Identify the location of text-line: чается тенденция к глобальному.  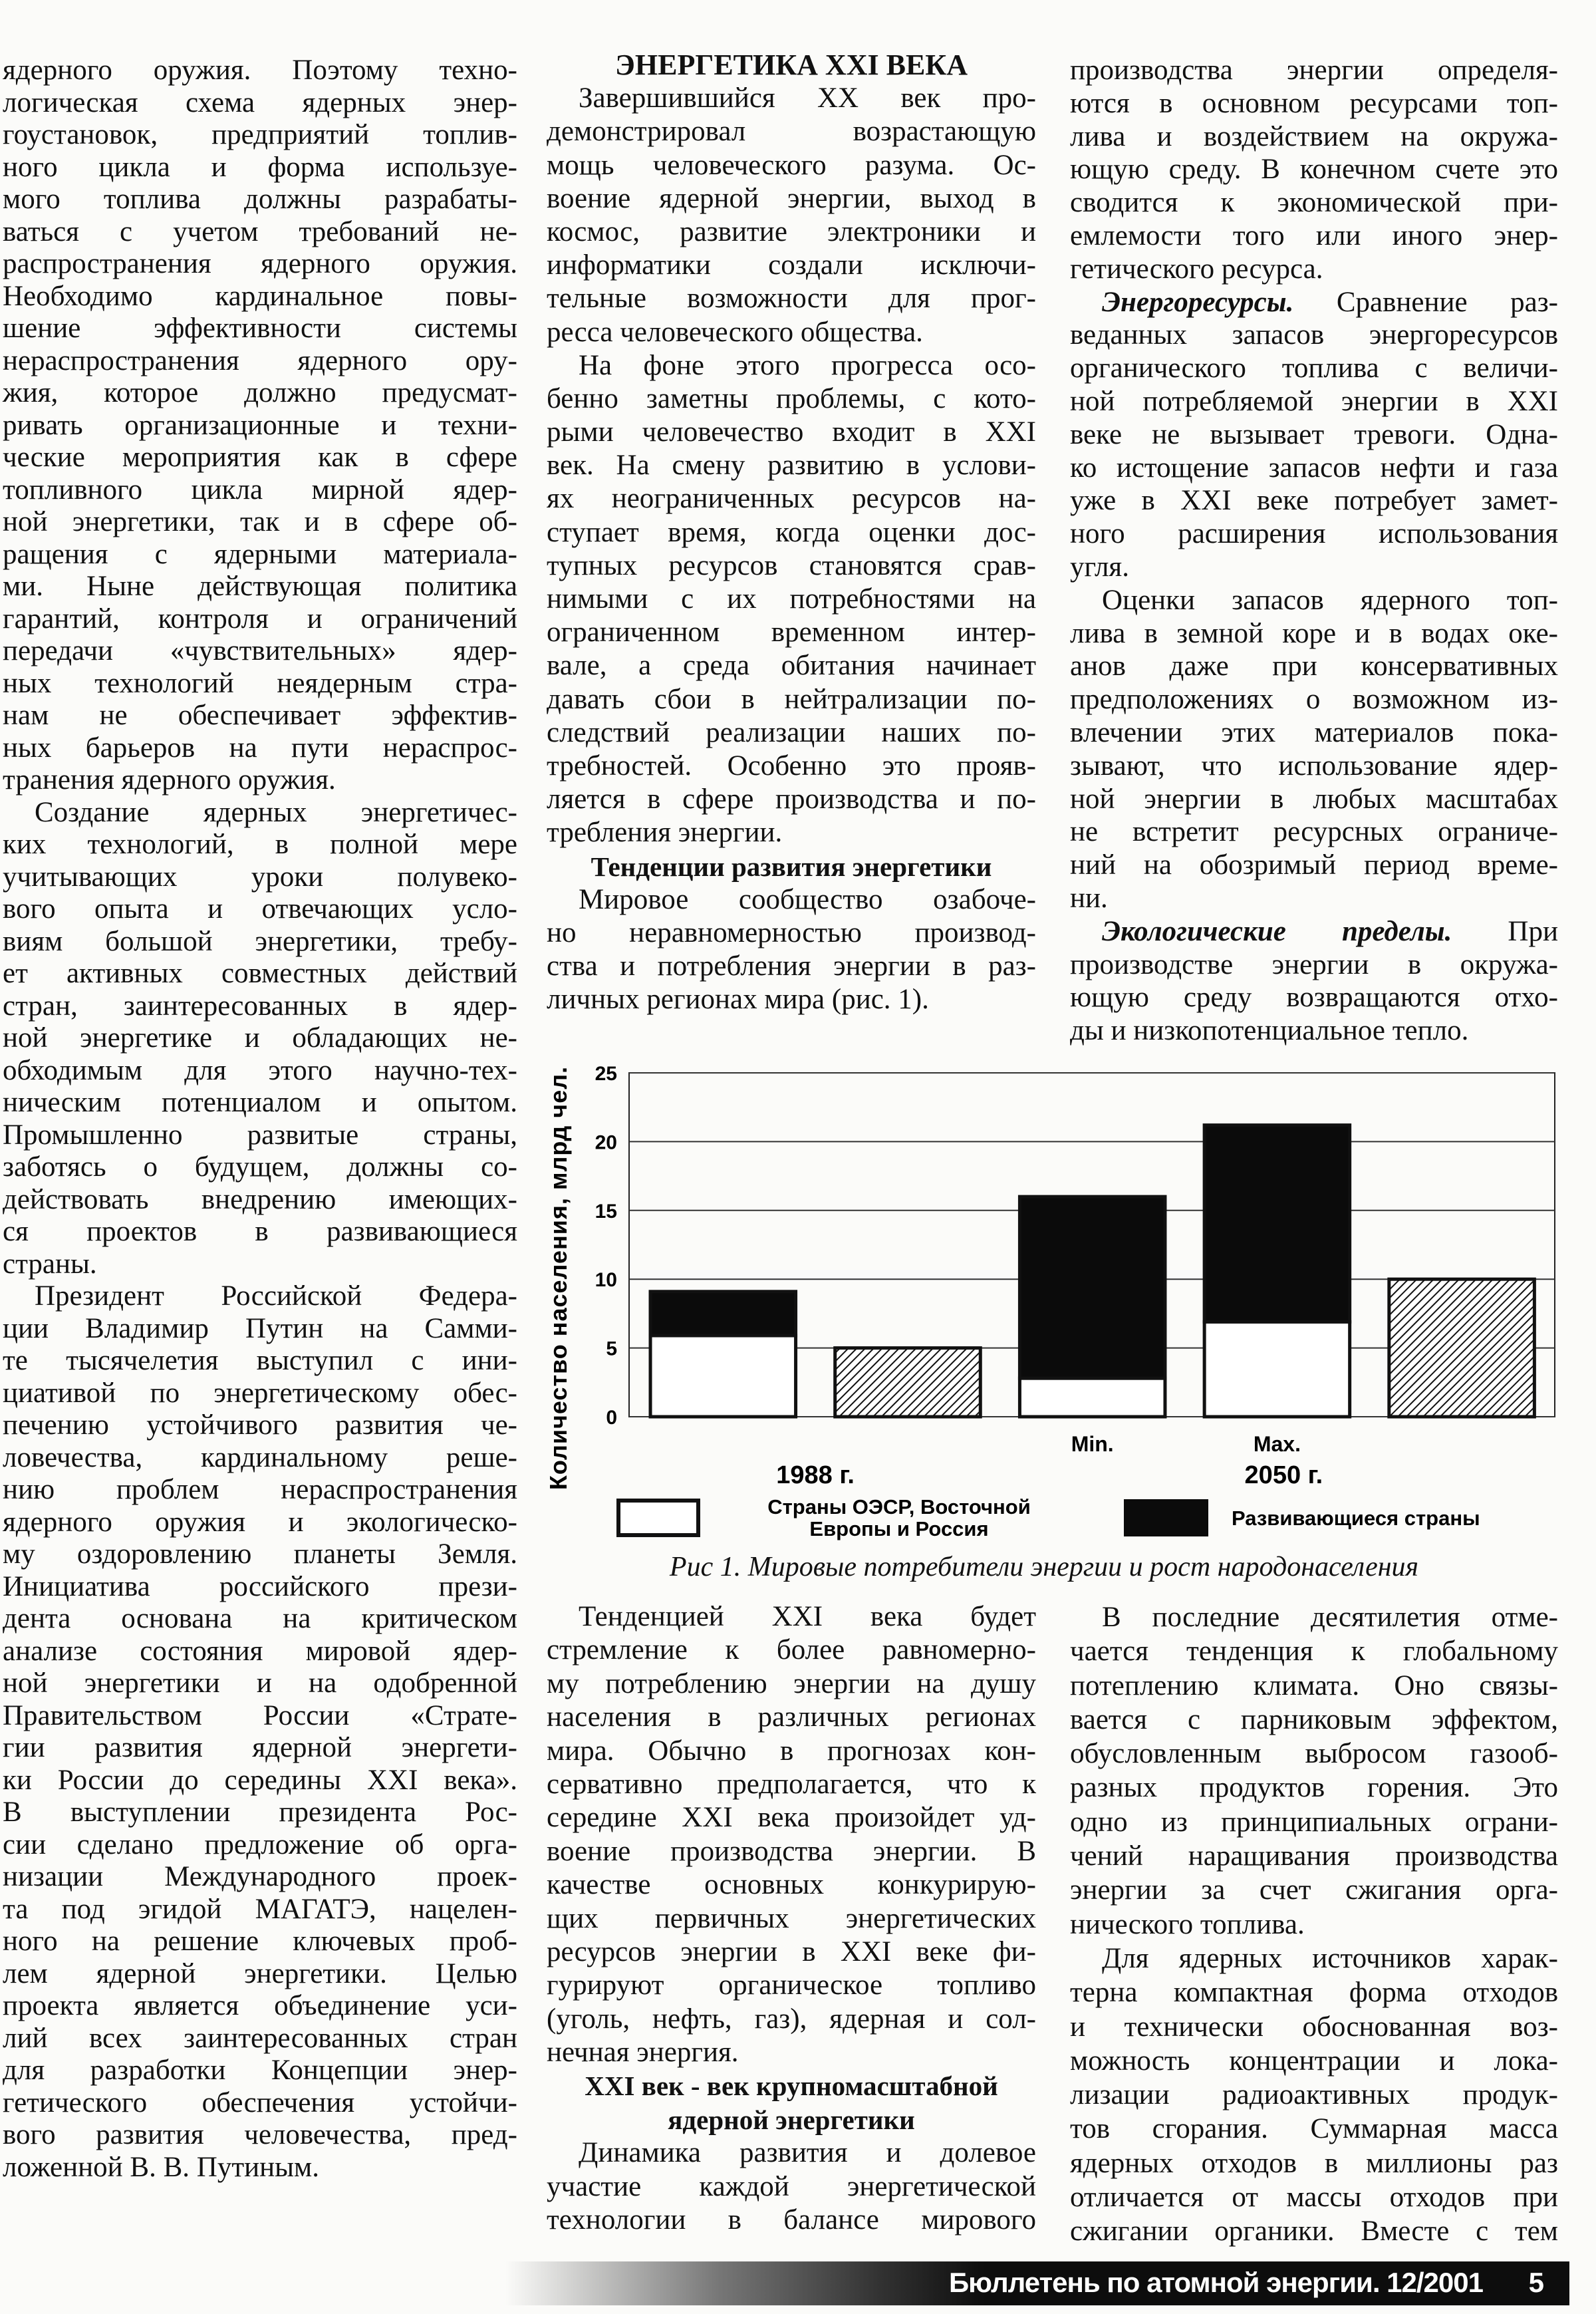
(1314, 1651).